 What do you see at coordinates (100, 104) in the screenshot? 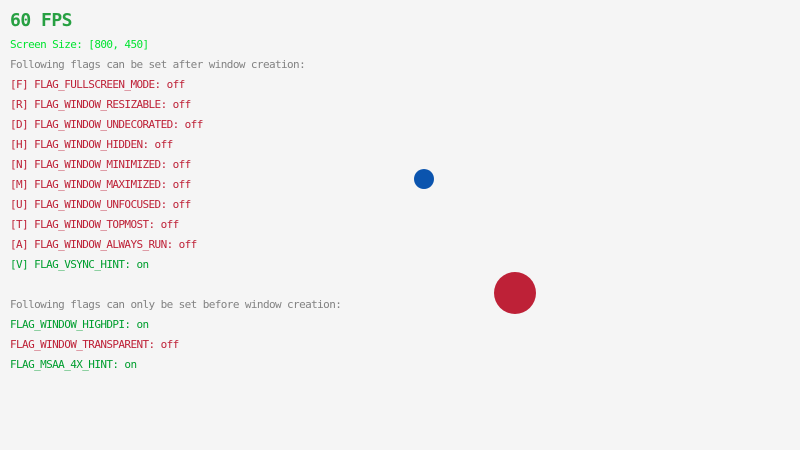
I see `flag-window-resizable: [R] FLAG_WINDOW_RESIZABLE: off` at bounding box center [100, 104].